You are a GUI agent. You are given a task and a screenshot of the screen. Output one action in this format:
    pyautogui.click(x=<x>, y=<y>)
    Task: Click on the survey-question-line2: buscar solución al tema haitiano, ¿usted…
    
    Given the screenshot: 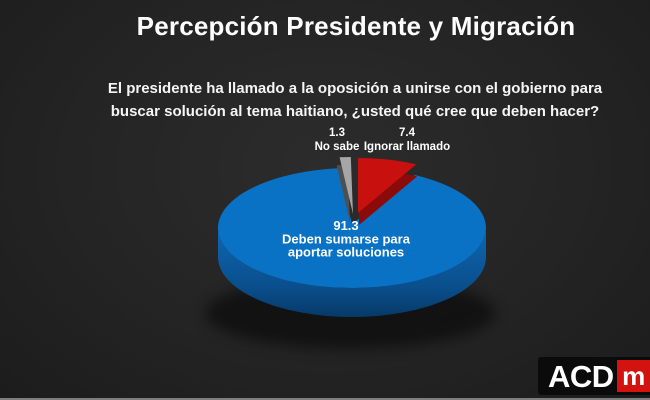 What is the action you would take?
    pyautogui.click(x=355, y=111)
    